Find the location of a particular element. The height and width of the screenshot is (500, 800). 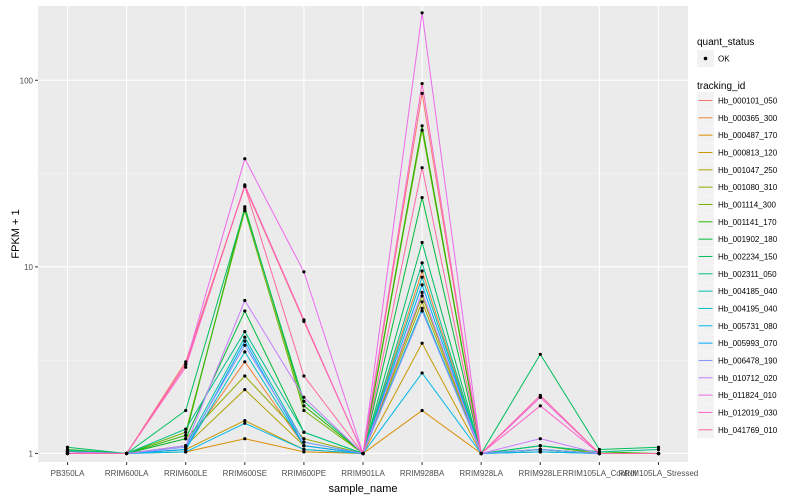

x-tick-label: RRIM600LA is located at coordinates (127, 473).